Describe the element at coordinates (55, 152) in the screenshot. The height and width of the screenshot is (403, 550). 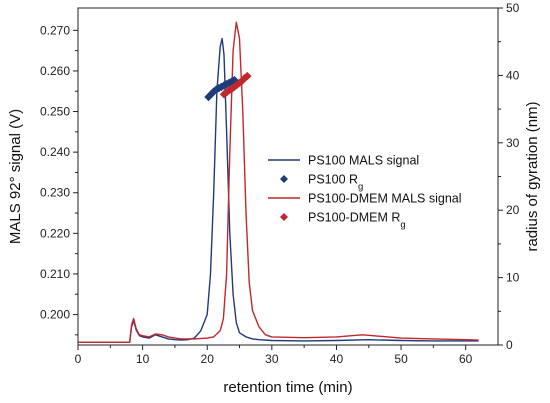
I see `y-left-tick-label: 0.240` at that location.